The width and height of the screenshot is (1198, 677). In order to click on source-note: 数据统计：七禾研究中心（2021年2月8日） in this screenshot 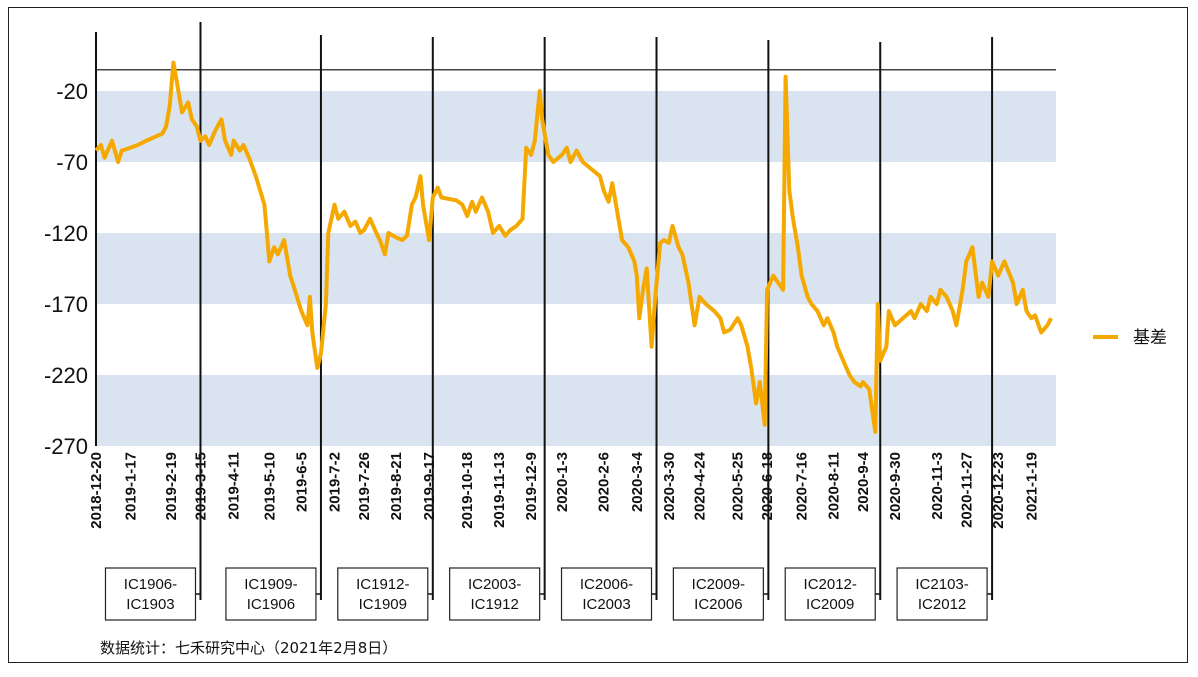, I will do `click(248, 648)`.